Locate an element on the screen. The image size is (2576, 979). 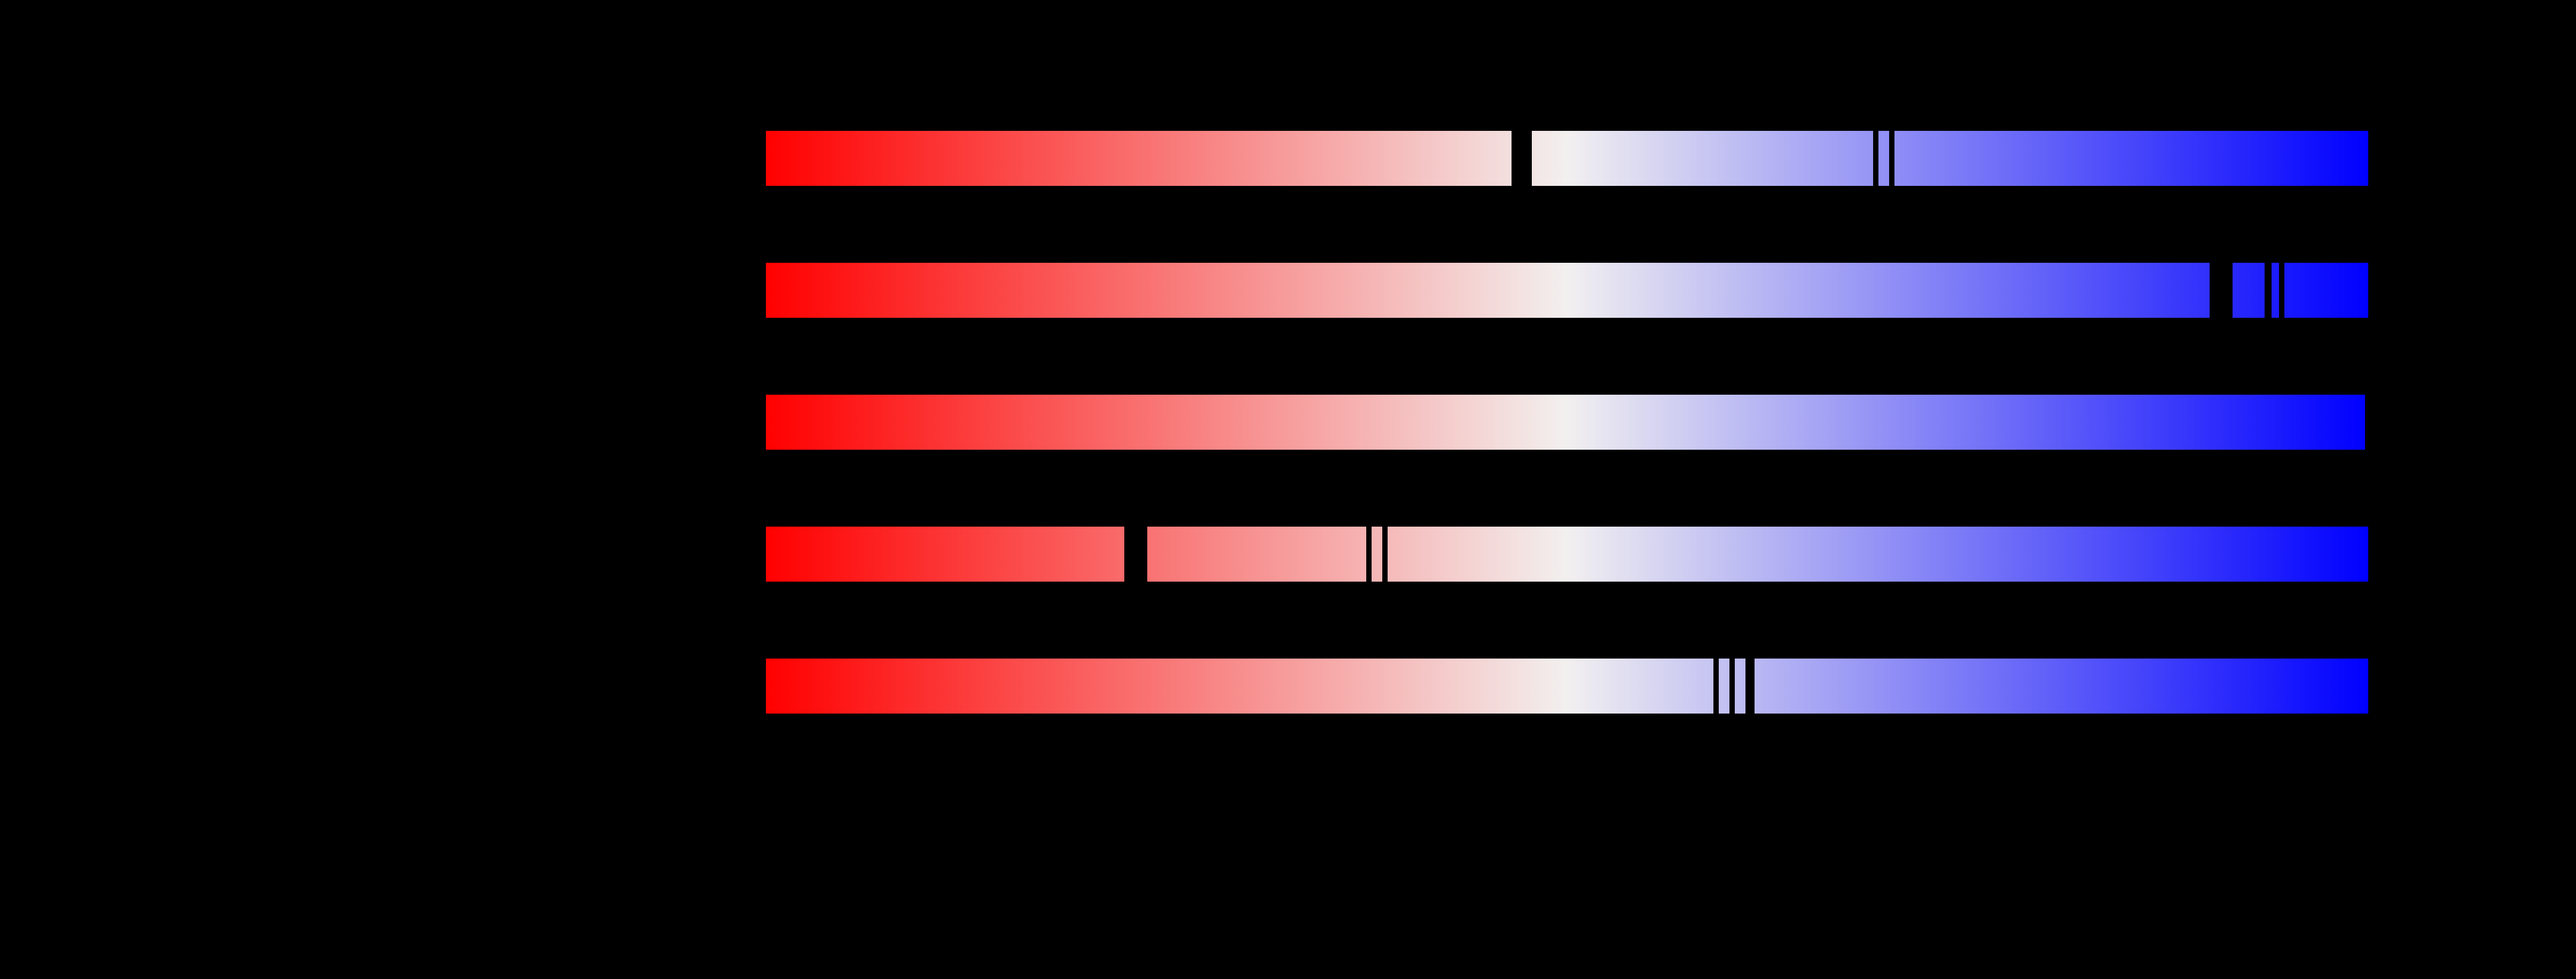
track-row: Track 4 is located at coordinates (1521, 554).